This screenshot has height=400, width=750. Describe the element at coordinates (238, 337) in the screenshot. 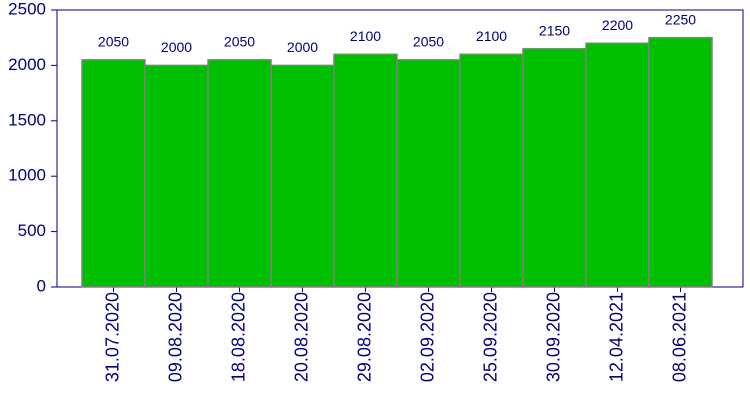

I see `x-tick-label: 18.08.2020` at that location.